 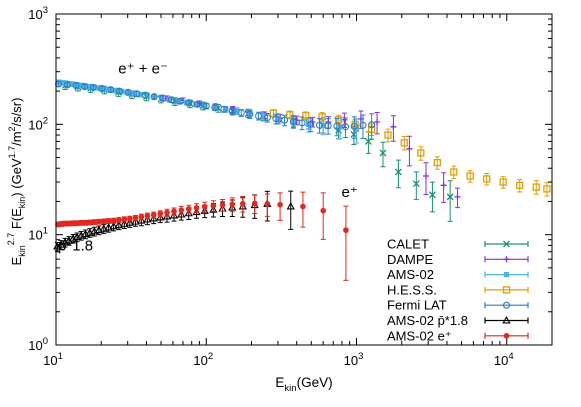 I want to click on x-tick-label: 10³, so click(x=354, y=359).